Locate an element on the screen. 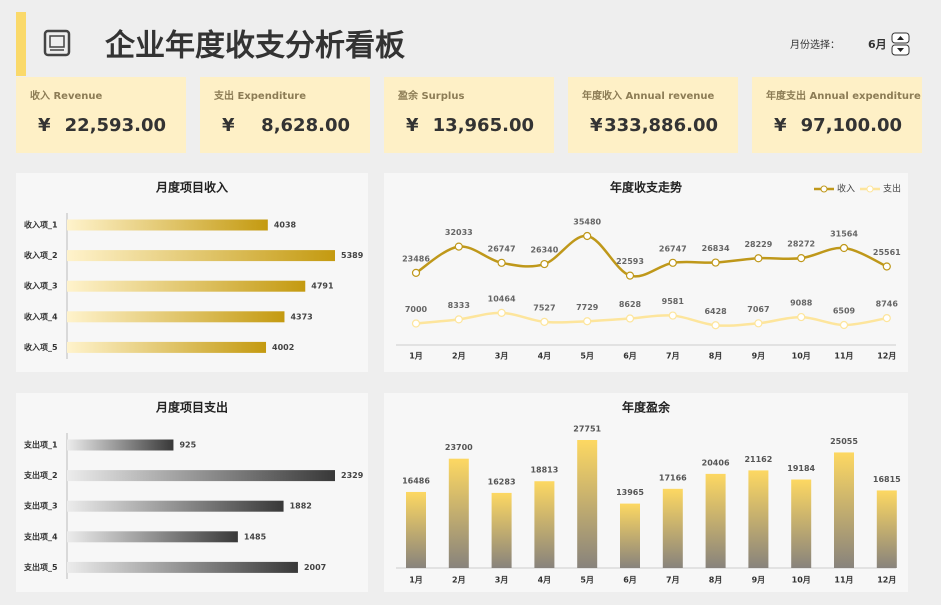  header-icon is located at coordinates (57, 43).